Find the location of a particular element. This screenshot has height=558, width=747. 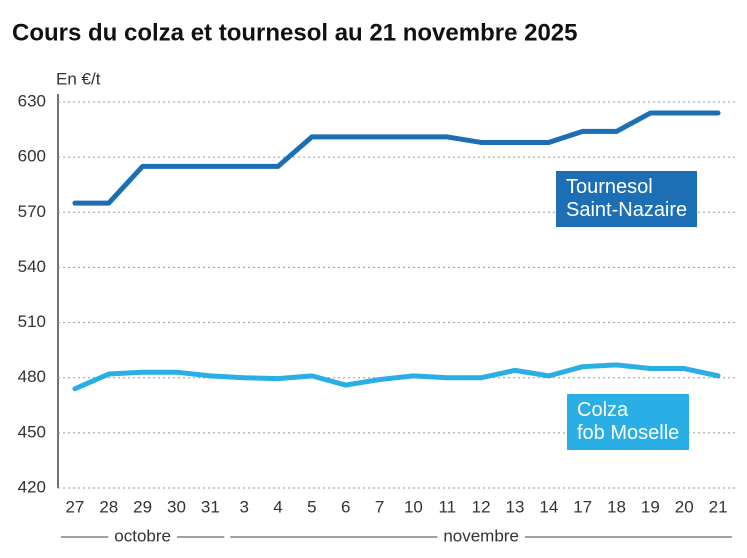

y-tick-label: 570 is located at coordinates (32, 211).